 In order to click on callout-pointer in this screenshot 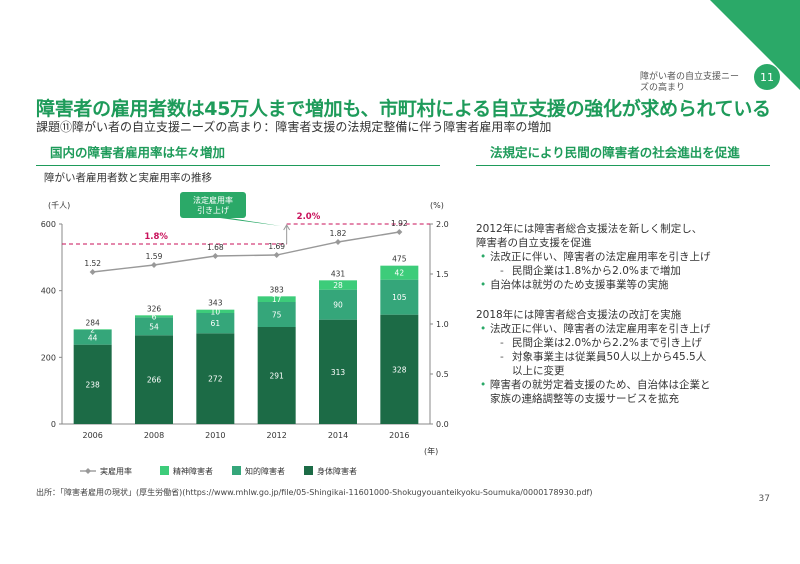, I will do `click(250, 222)`.